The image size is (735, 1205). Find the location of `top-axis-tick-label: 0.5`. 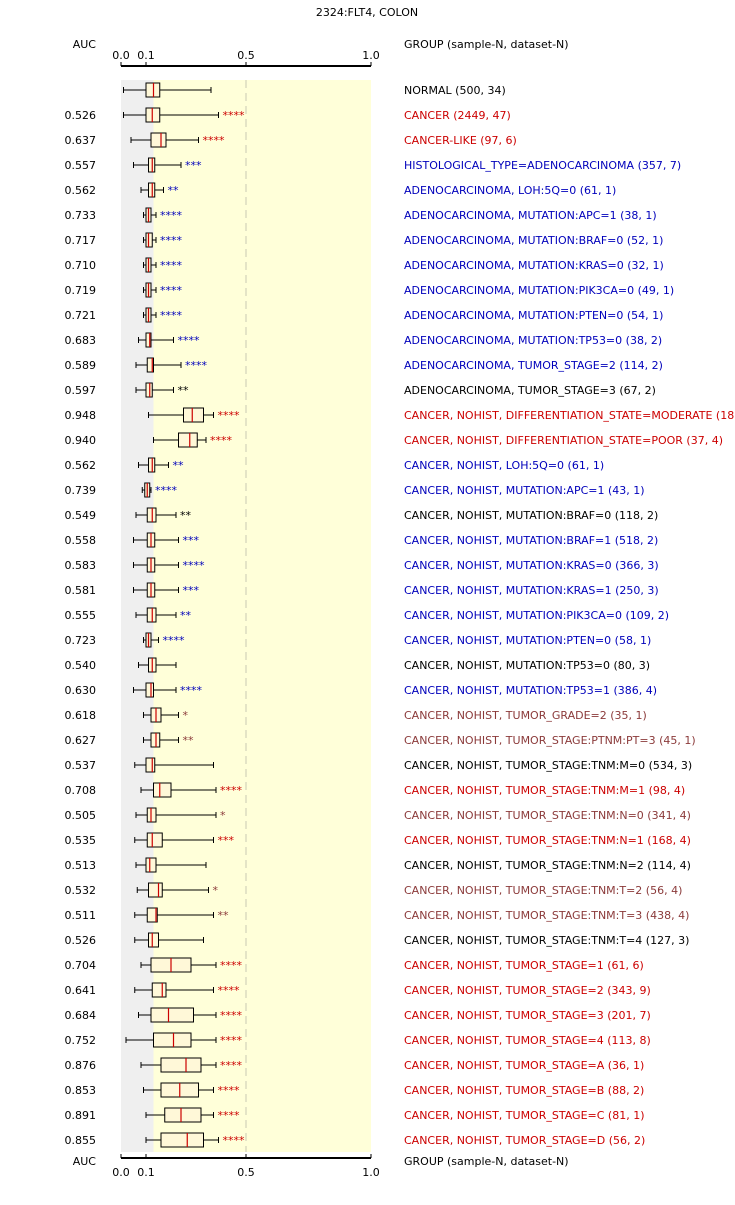

top-axis-tick-label: 0.5 is located at coordinates (246, 55).